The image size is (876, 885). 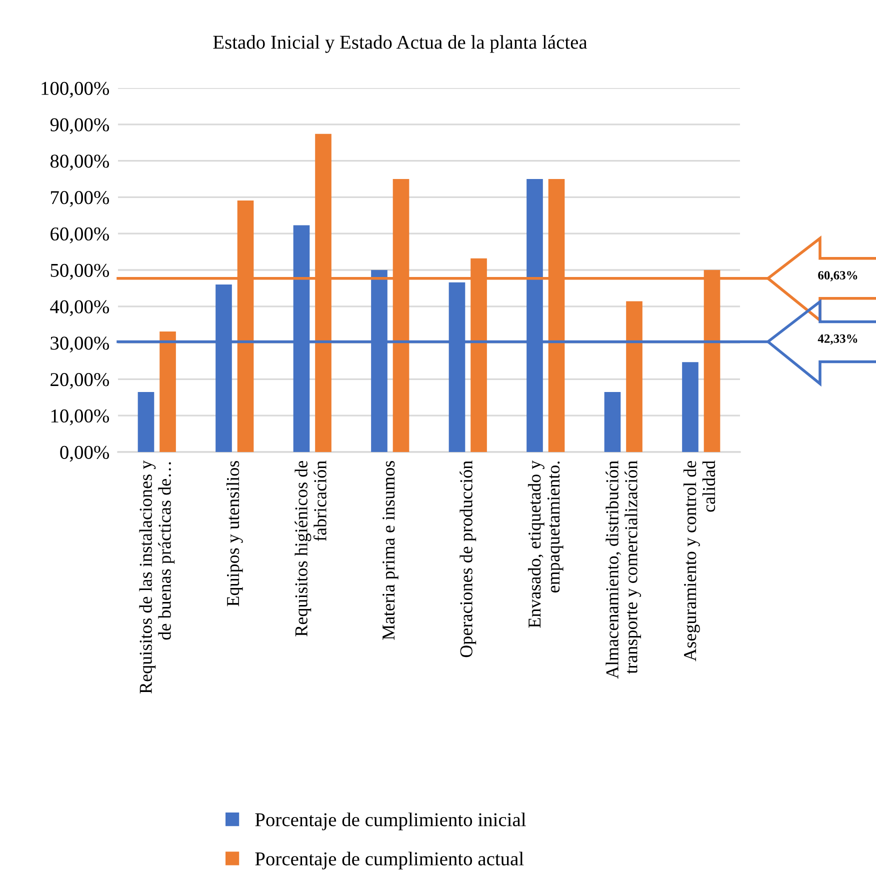 I want to click on legend-label: Porcentaje de cumplimiento inicial, so click(x=390, y=821).